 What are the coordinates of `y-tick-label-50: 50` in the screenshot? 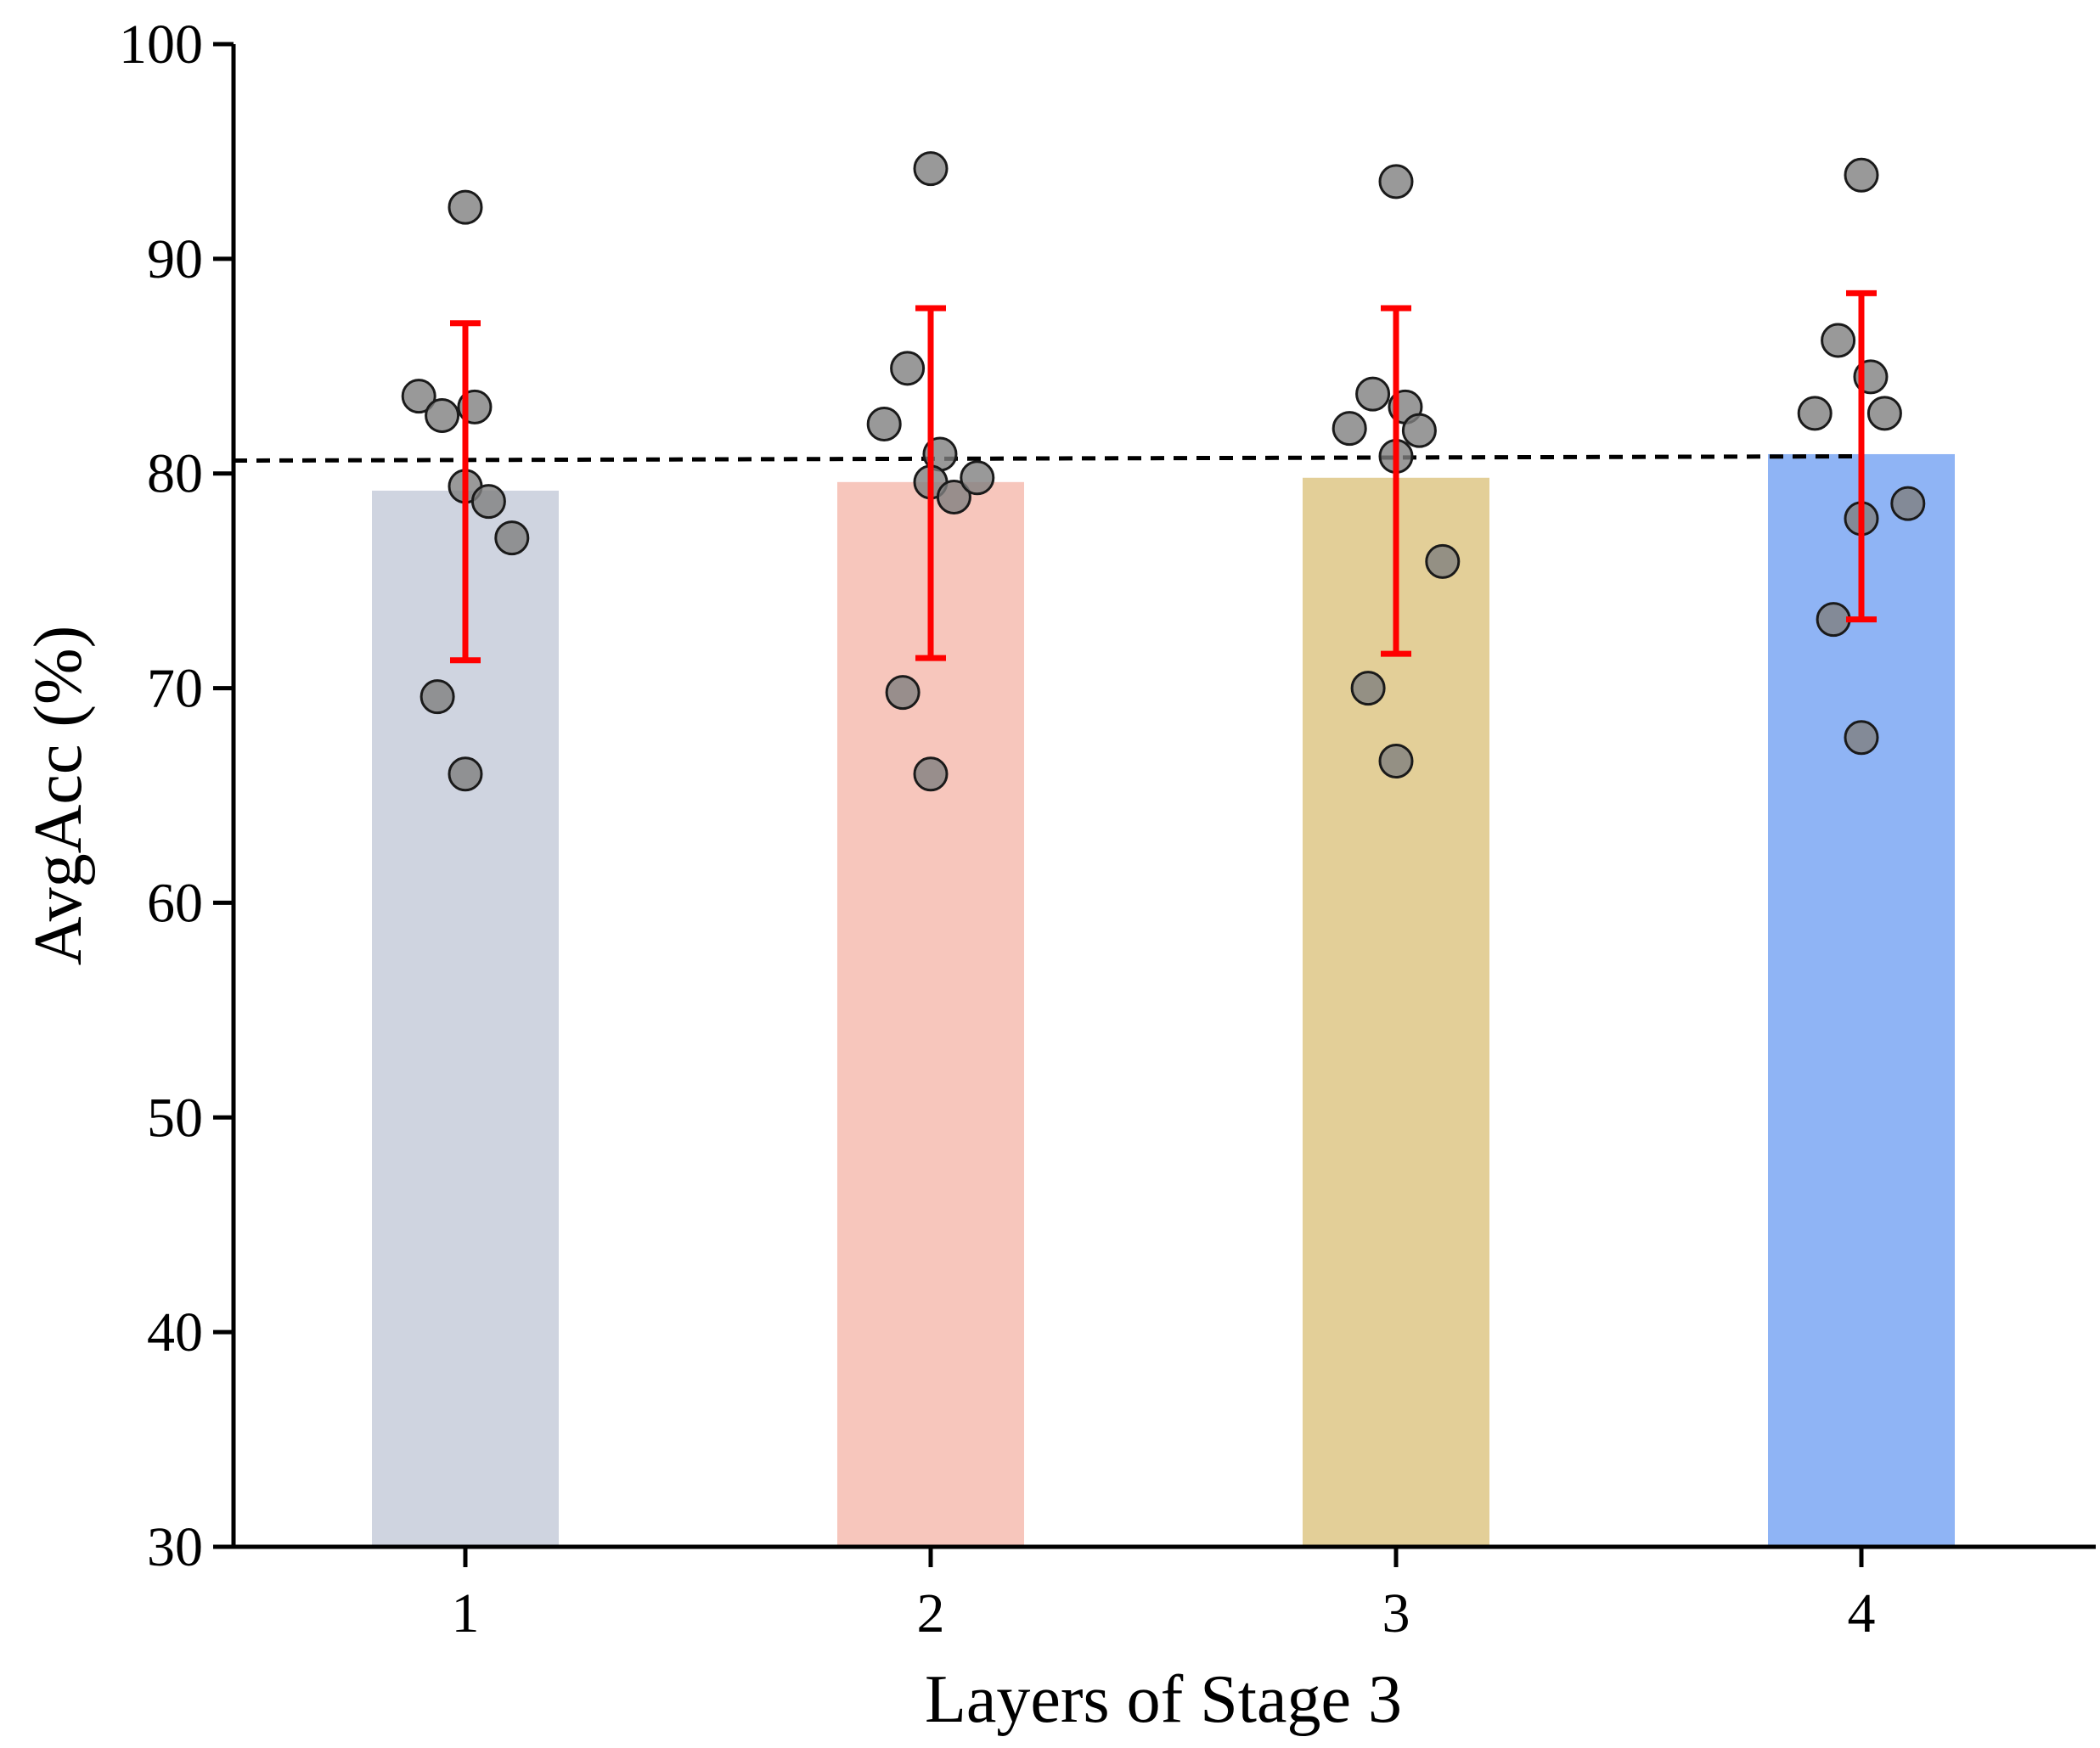 It's located at (175, 1118).